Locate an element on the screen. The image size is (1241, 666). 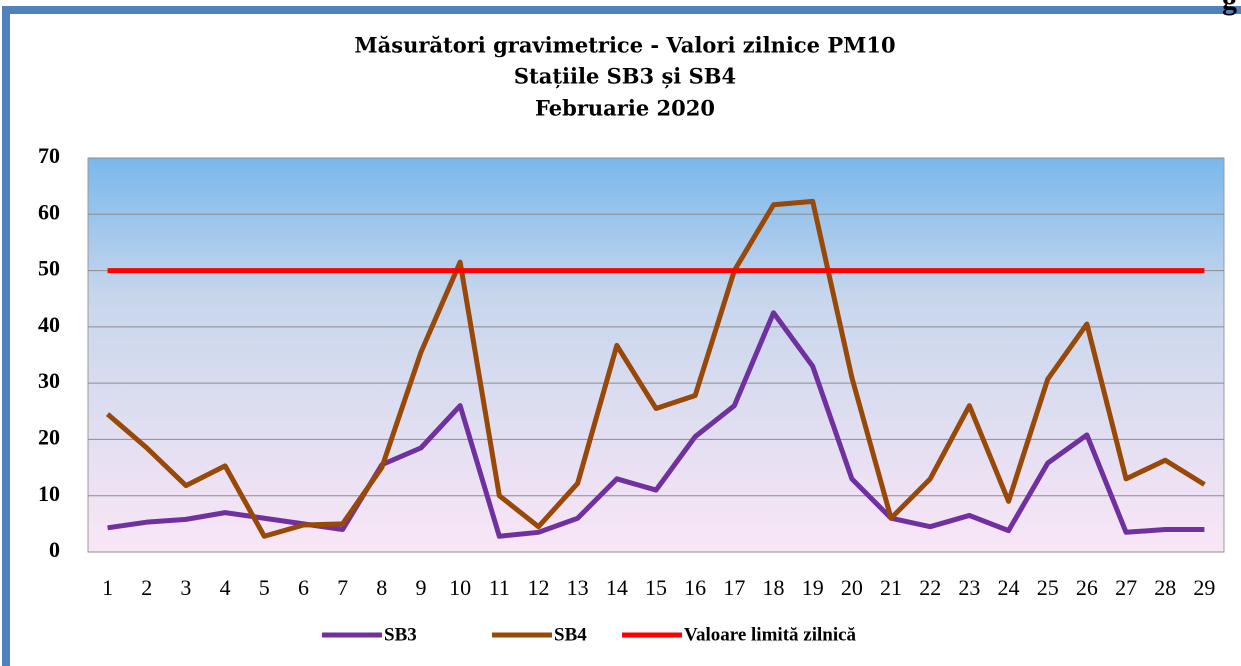
x-tick-label: 10 is located at coordinates (460, 587).